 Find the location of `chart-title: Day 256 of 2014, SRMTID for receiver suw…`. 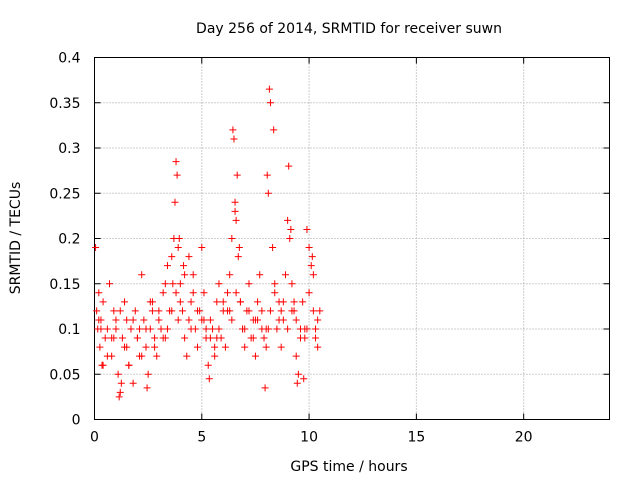

chart-title: Day 256 of 2014, SRMTID for receiver suw… is located at coordinates (349, 29).